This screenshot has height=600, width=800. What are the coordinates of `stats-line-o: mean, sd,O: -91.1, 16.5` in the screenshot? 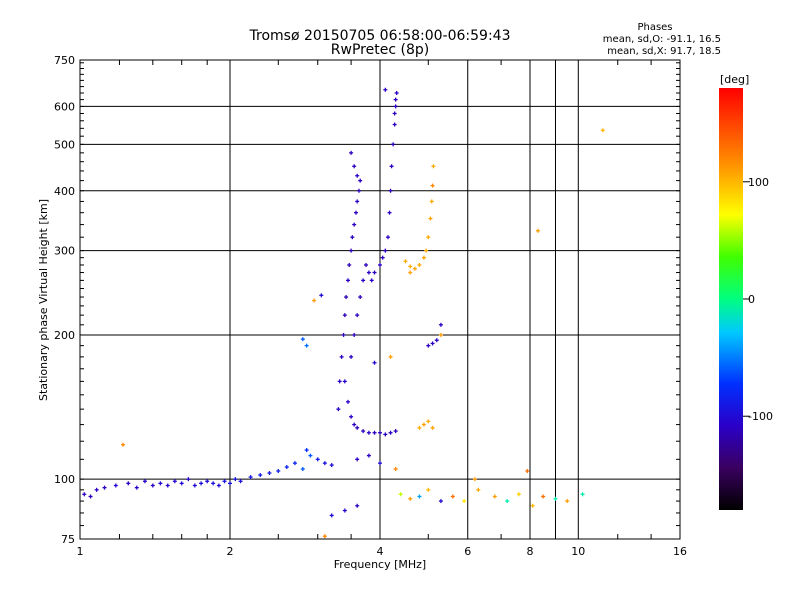 It's located at (662, 39).